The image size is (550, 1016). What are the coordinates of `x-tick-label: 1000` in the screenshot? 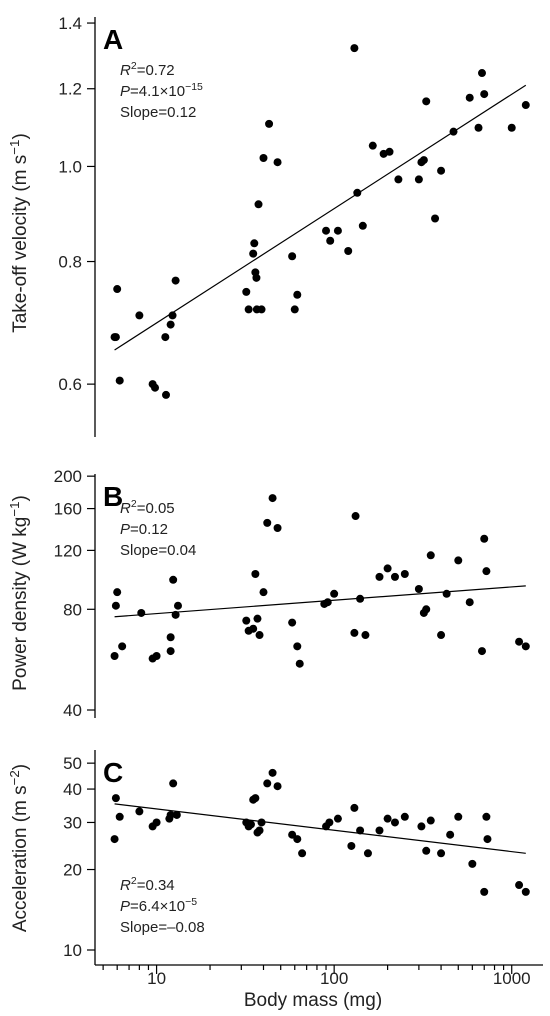 It's located at (512, 978).